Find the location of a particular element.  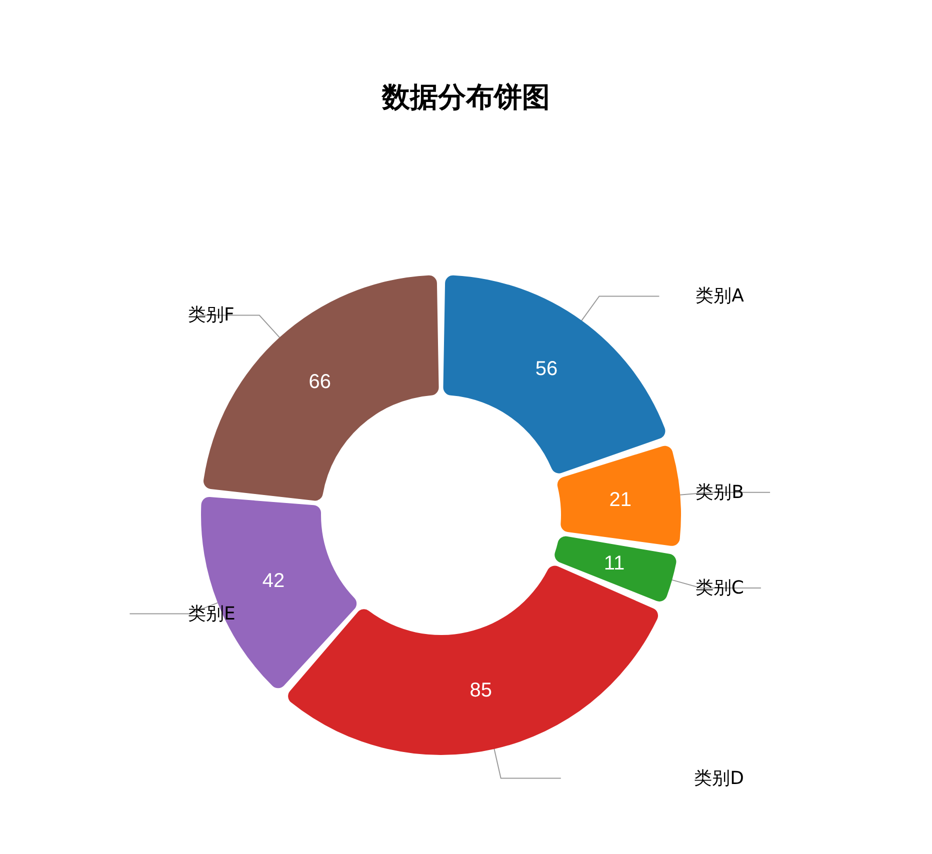

slice-label: 类别B is located at coordinates (720, 492).